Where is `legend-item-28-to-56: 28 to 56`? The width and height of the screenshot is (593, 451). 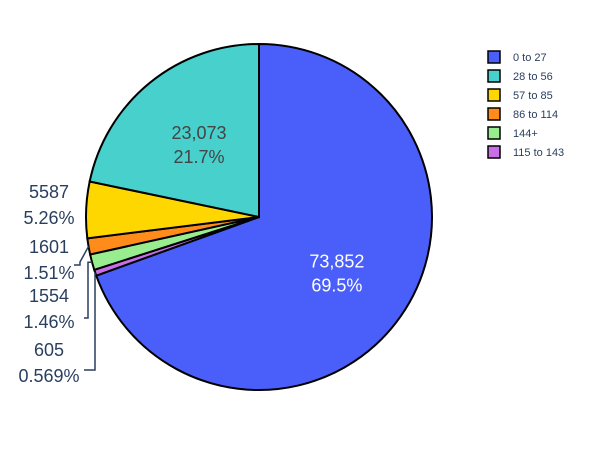 legend-item-28-to-56: 28 to 56 is located at coordinates (520, 76).